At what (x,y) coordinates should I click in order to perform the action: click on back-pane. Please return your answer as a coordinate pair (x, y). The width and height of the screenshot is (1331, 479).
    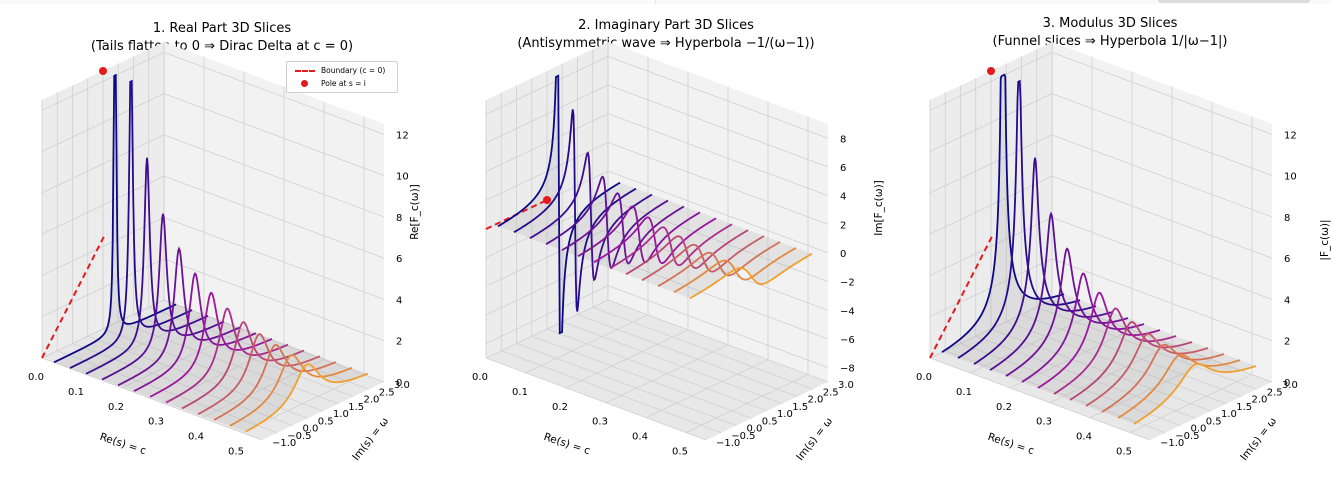
    Looking at the image, I should click on (1162, 212).